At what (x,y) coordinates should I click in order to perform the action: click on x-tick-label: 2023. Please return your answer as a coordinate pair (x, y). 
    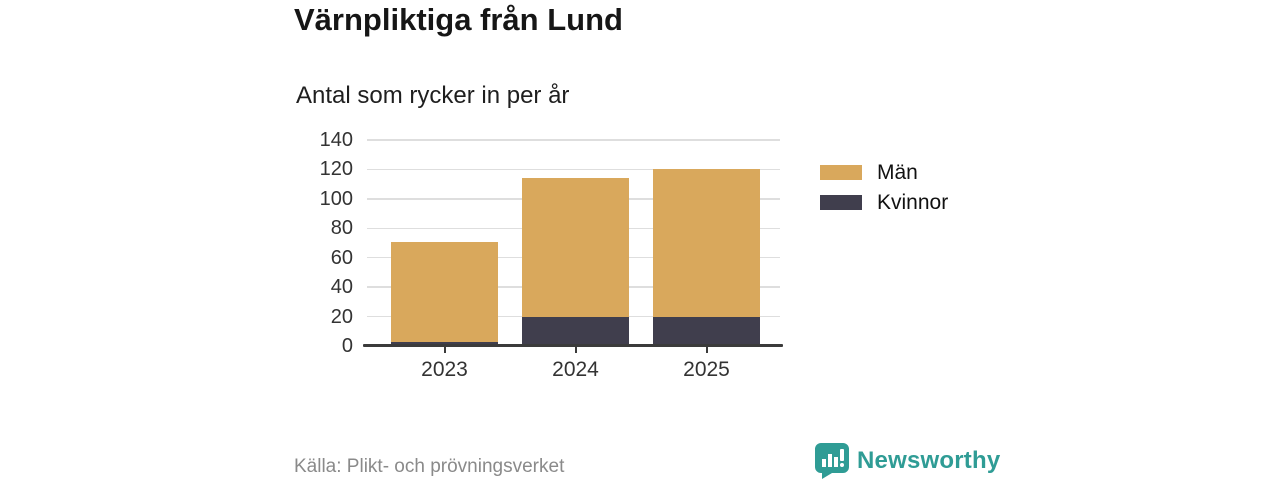
    Looking at the image, I should click on (444, 369).